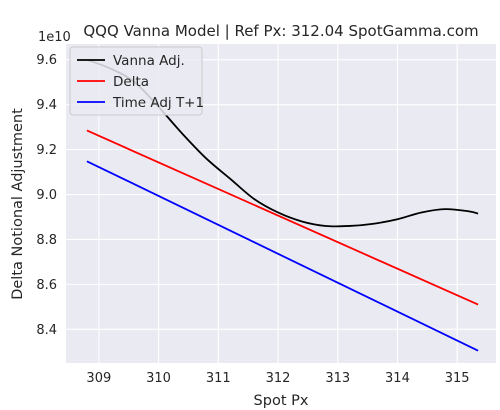 The image size is (500, 410). I want to click on x-tick-label: 314, so click(397, 378).